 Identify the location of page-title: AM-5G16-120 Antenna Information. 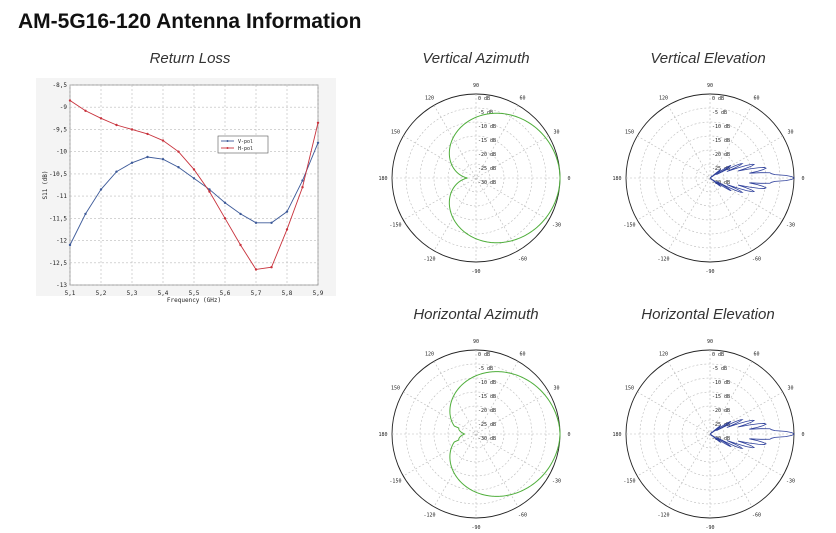
(190, 21).